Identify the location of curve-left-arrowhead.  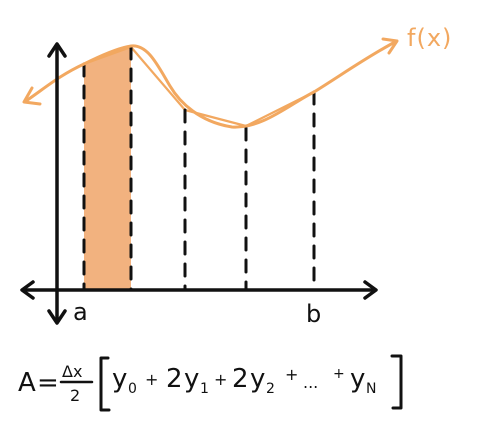
(32, 96).